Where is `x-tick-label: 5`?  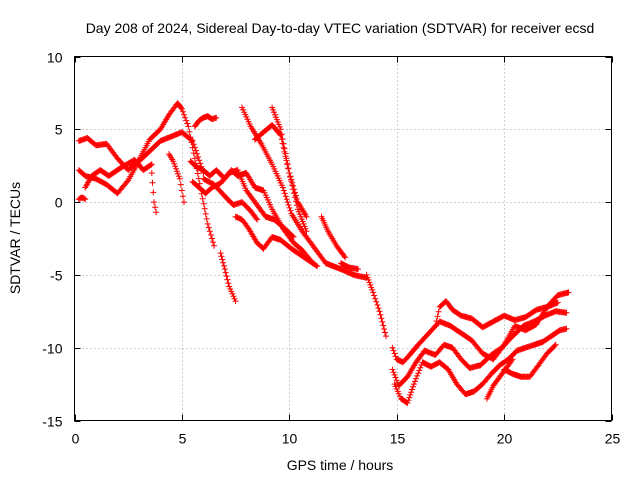 x-tick-label: 5 is located at coordinates (183, 439).